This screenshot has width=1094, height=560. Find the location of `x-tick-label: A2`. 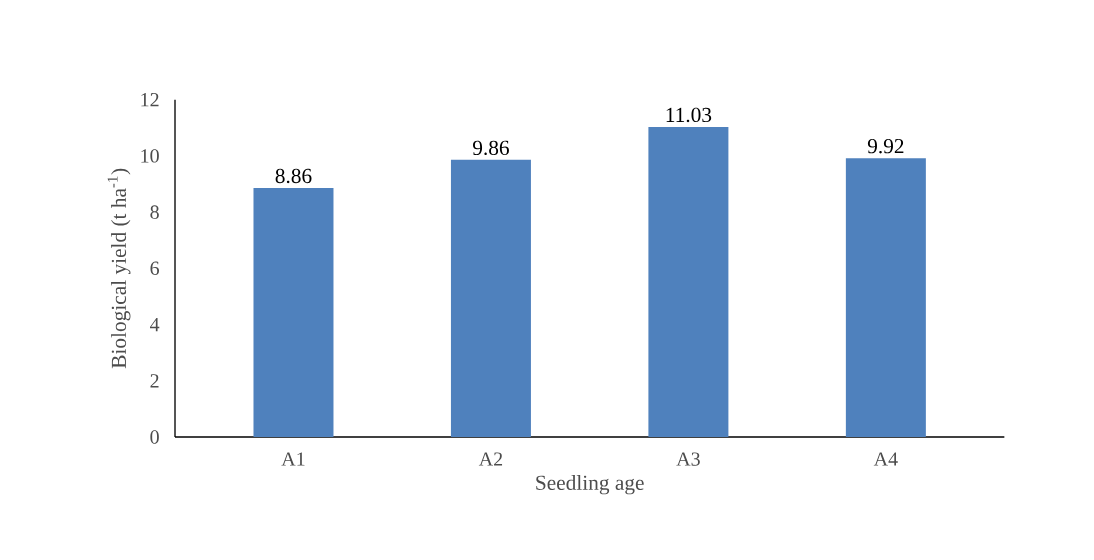

x-tick-label: A2 is located at coordinates (490, 459).